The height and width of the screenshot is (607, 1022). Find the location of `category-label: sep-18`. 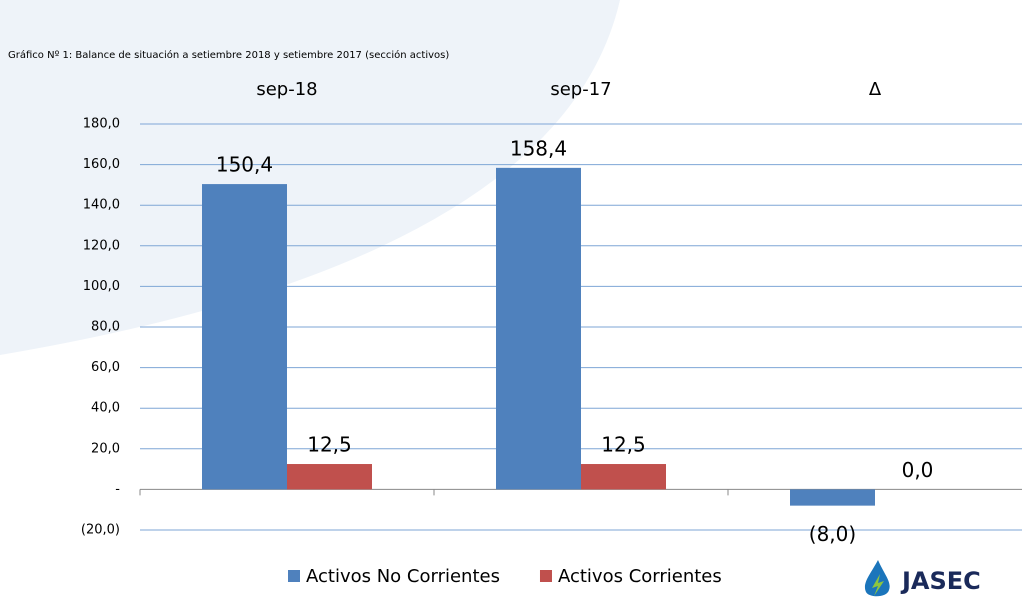

category-label: sep-18 is located at coordinates (286, 89).